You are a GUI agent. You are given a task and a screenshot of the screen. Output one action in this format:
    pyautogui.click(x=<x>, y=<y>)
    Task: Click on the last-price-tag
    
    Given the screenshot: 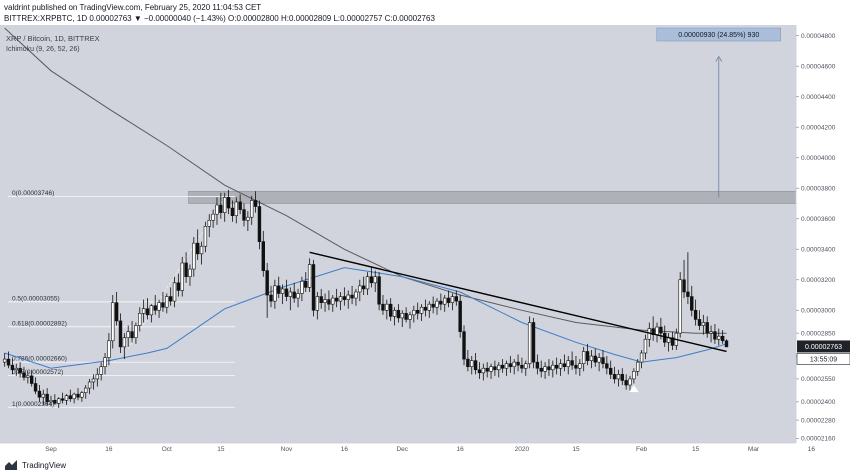 What is the action you would take?
    pyautogui.click(x=823, y=346)
    